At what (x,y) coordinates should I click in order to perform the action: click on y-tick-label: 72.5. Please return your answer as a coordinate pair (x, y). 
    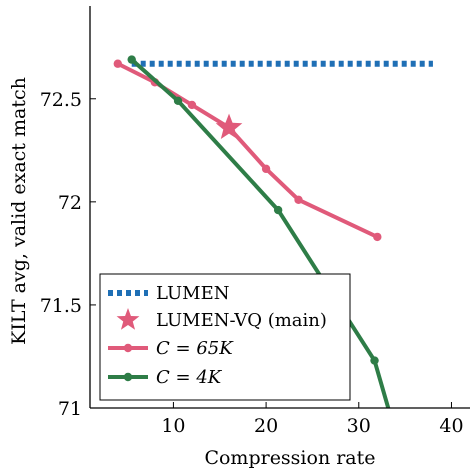
    Looking at the image, I should click on (61, 100).